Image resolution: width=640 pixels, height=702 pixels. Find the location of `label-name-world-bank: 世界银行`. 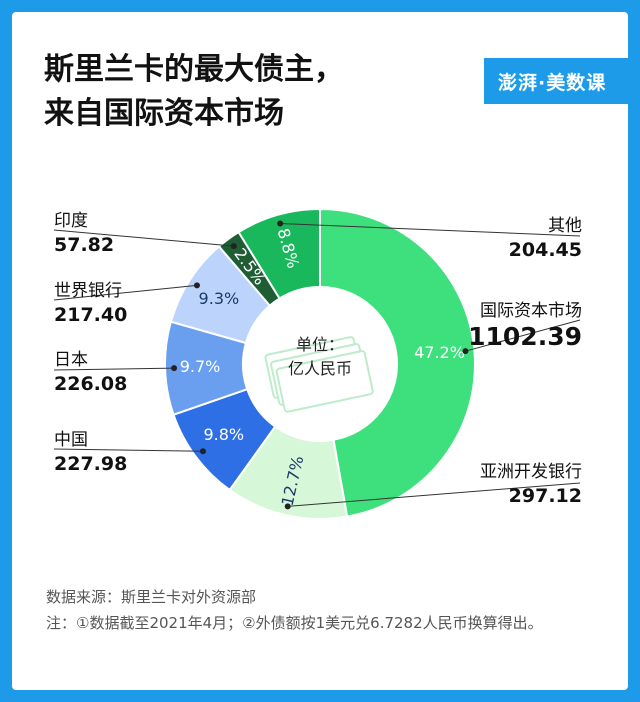

label-name-world-bank: 世界银行 is located at coordinates (88, 291).